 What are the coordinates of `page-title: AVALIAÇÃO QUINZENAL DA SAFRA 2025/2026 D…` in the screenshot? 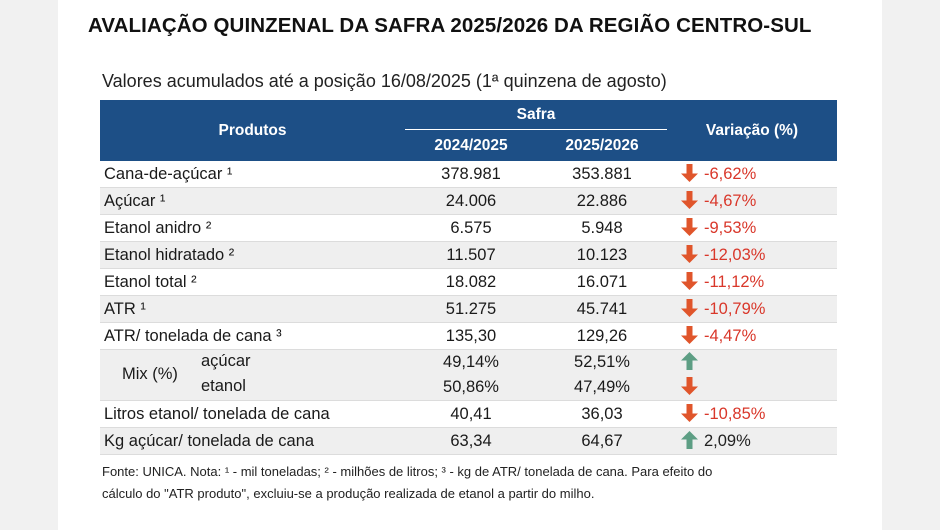 It's located at (450, 25).